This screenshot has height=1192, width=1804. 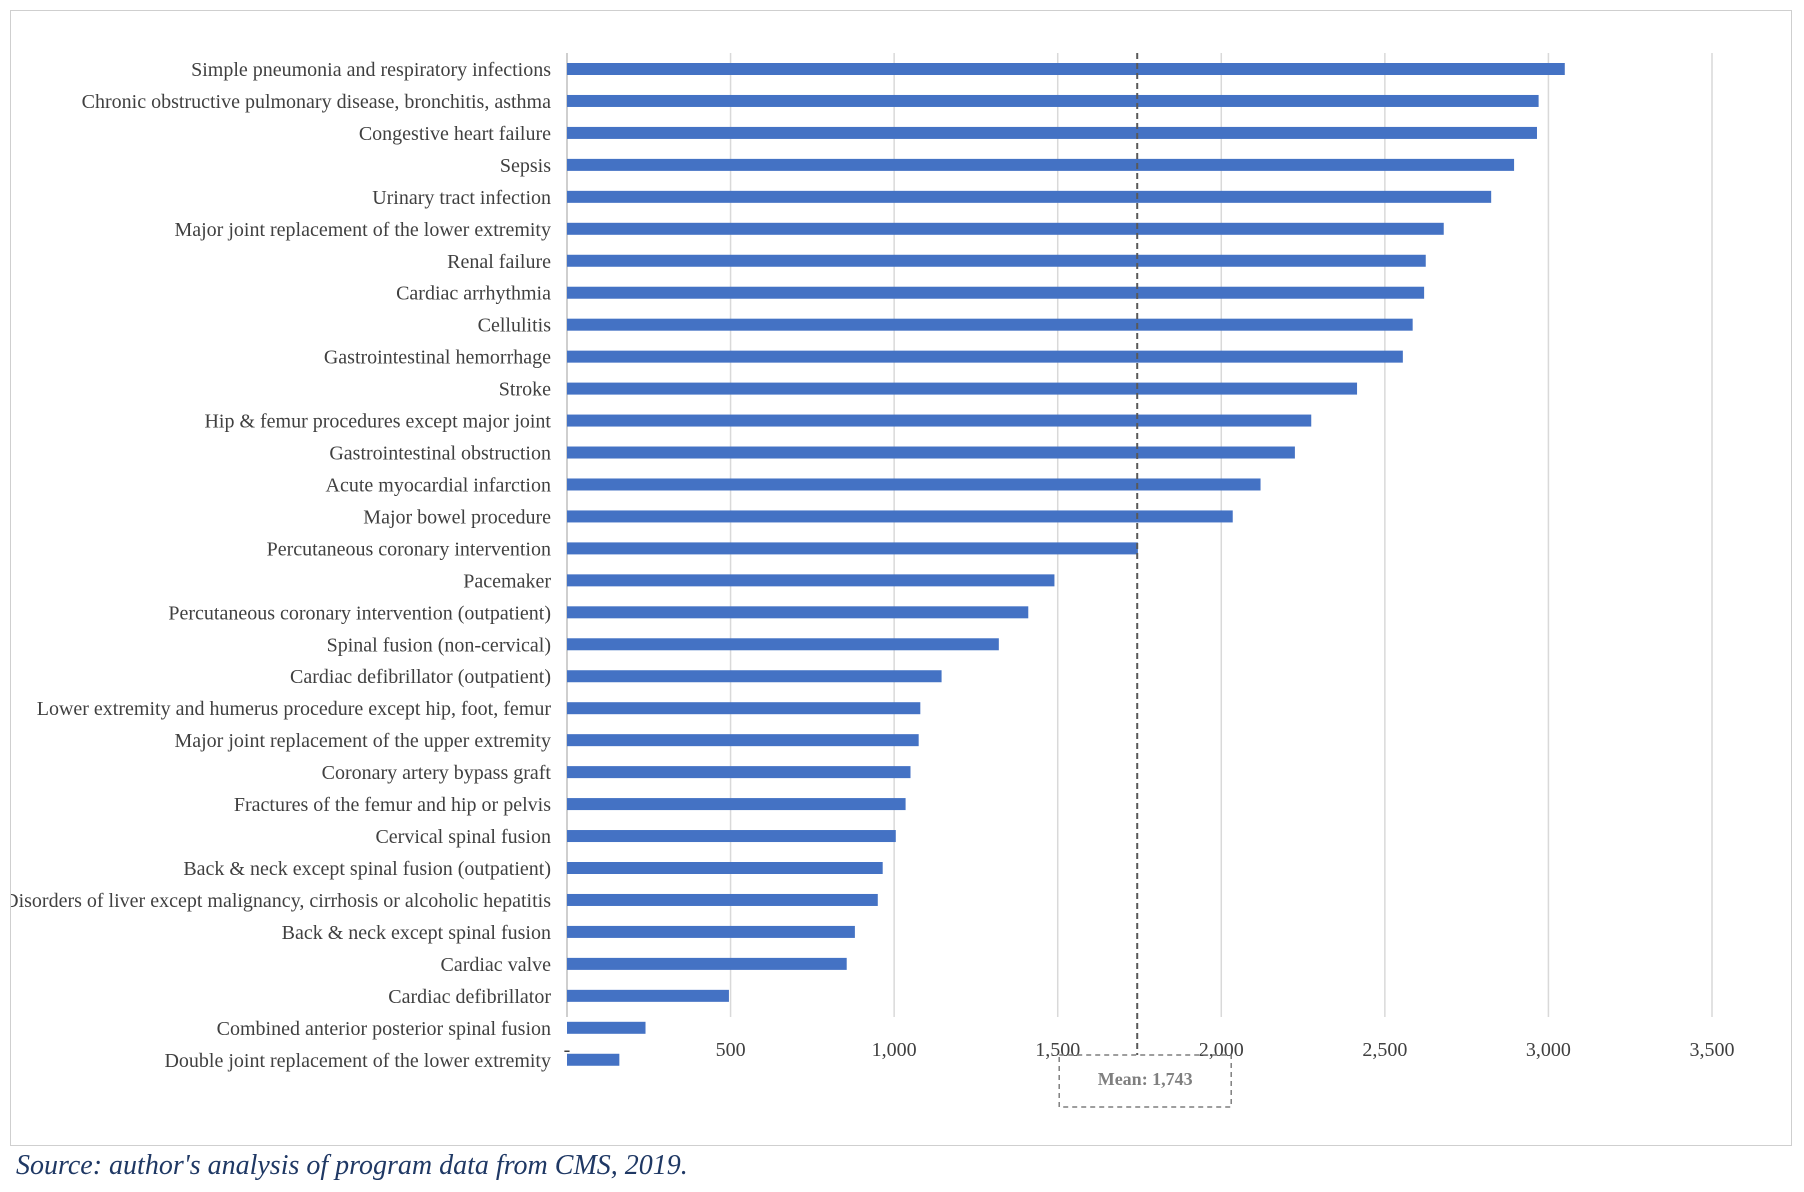 I want to click on category-label: Back & neck except spinal fusion, so click(x=416, y=933).